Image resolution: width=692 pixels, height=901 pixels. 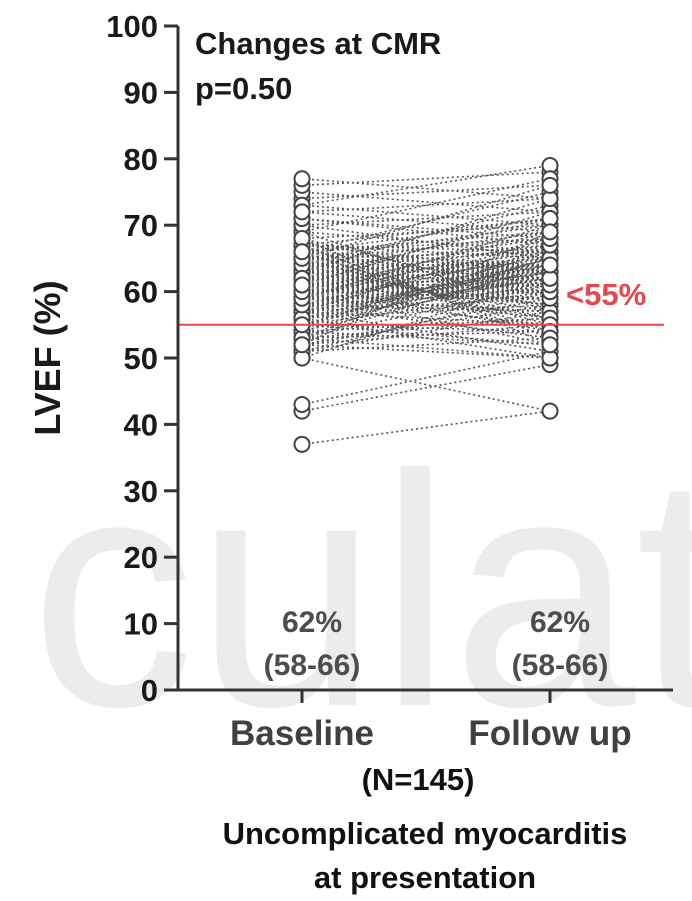 I want to click on category-labels: Baseline Follow up, so click(x=431, y=733).